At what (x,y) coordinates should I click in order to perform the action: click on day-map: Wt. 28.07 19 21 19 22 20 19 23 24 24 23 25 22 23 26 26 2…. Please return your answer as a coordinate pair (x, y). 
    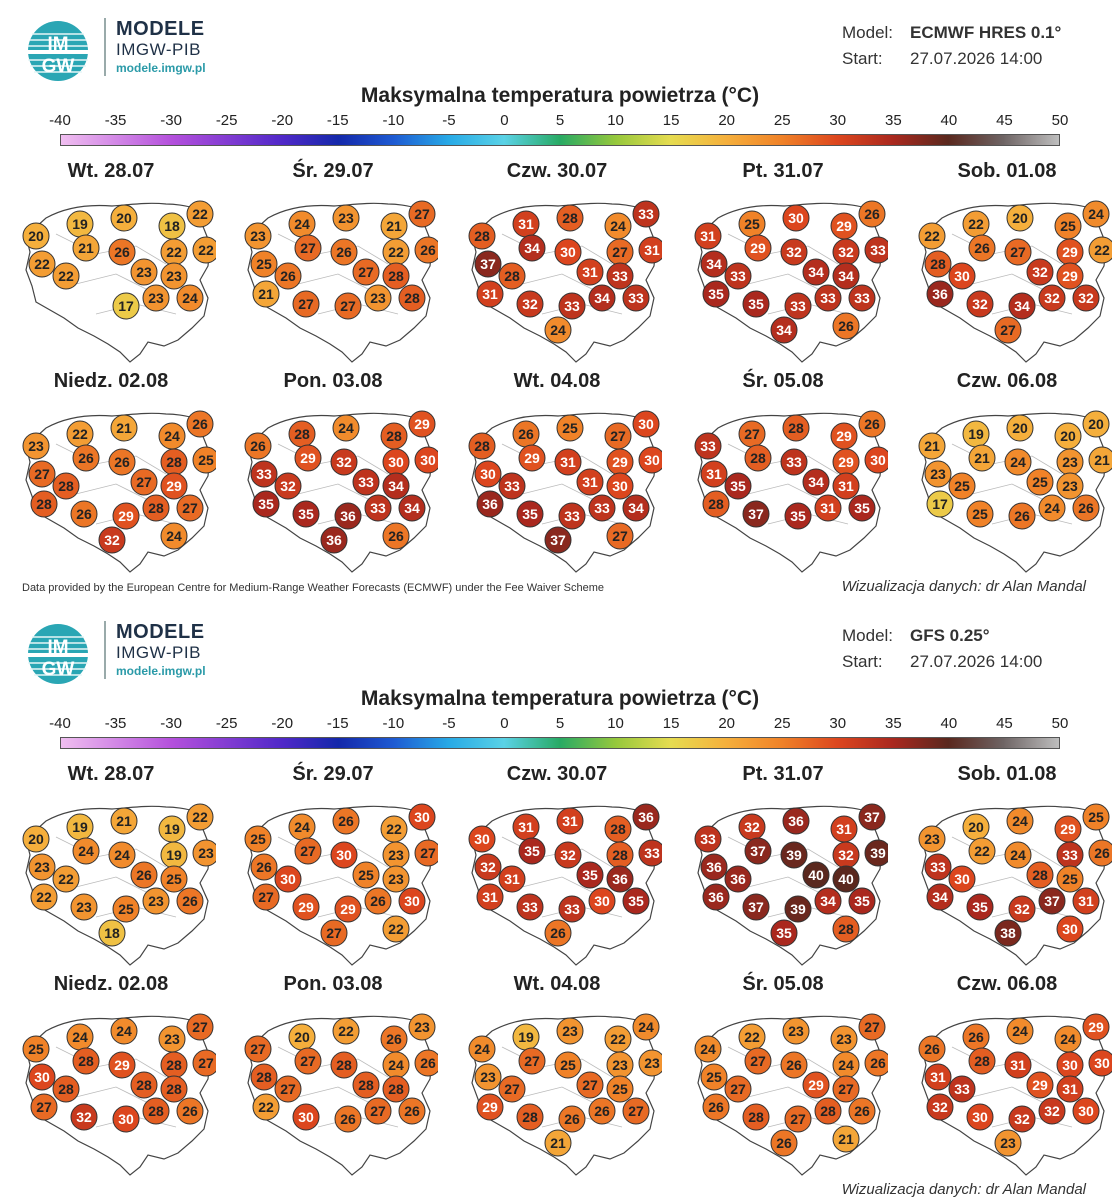
    Looking at the image, I should click on (116, 868).